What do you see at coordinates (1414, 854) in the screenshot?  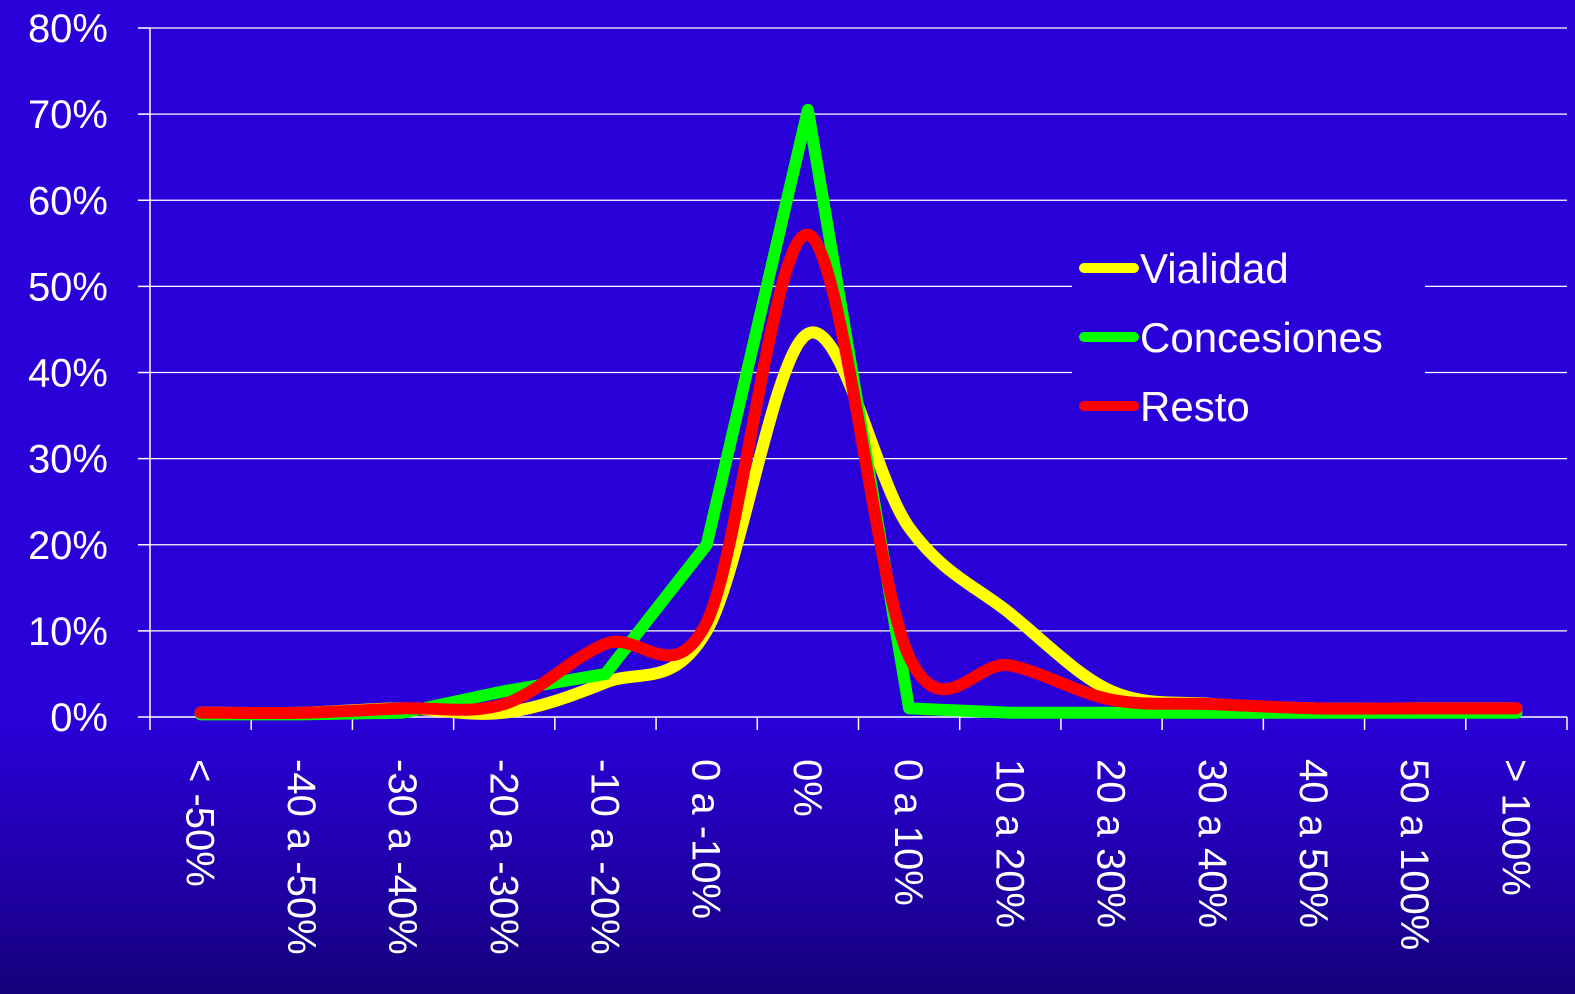 I see `x-tick-label: 50 a 100%` at bounding box center [1414, 854].